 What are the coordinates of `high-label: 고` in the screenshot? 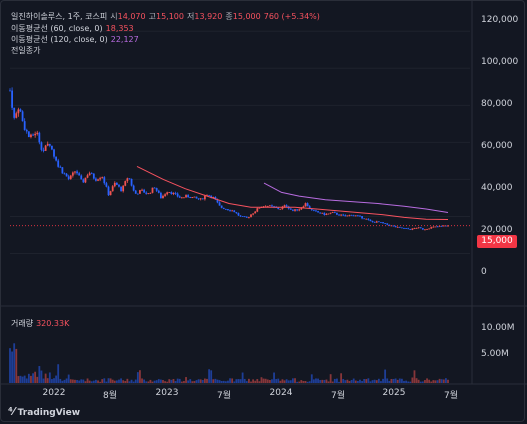 It's located at (152, 16).